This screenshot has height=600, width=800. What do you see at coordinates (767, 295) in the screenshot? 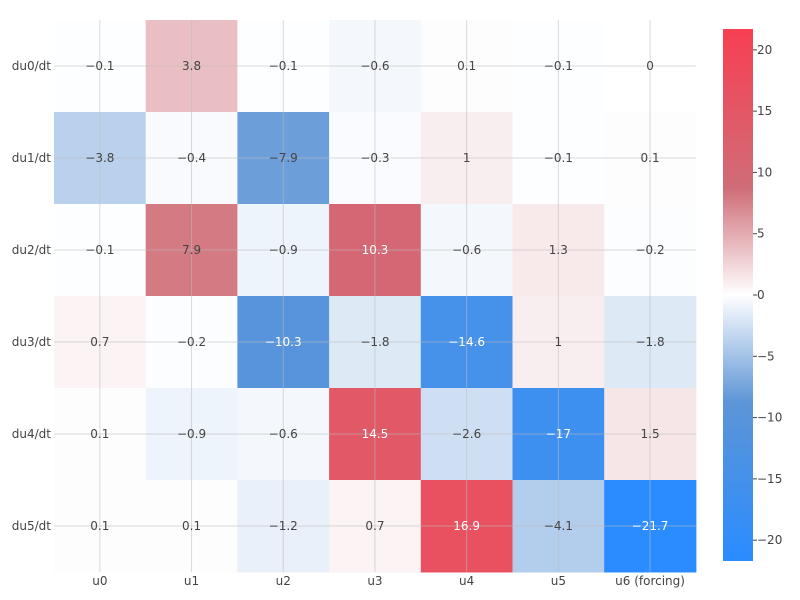
I see `colorbar-ticks: 20 15 10 5 0 −5 −10 −15 −20` at bounding box center [767, 295].